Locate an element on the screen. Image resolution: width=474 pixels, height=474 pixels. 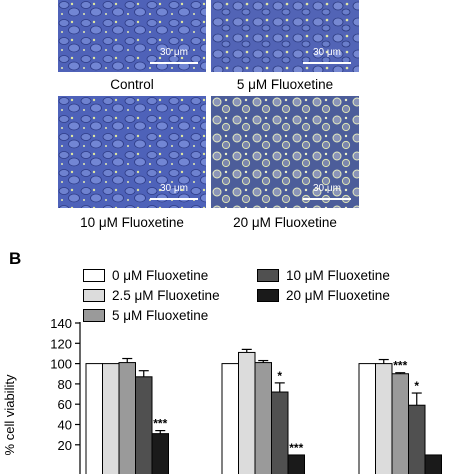
legend-label-5um: 5 μM Fluoxetine is located at coordinates (160, 315).